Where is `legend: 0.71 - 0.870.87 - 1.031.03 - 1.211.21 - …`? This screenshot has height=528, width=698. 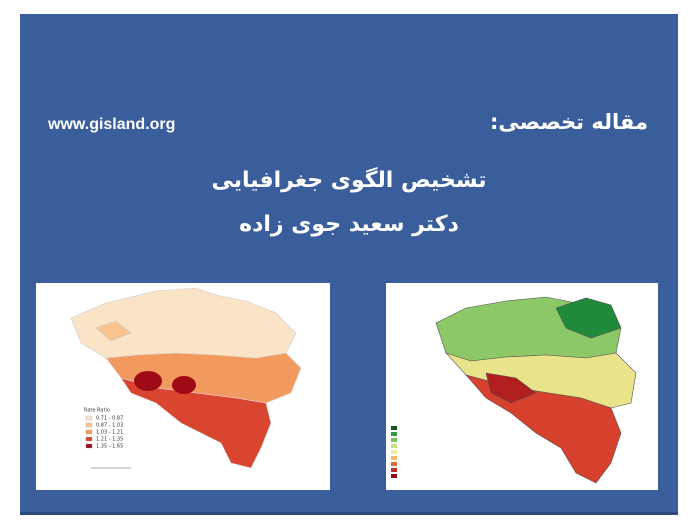 legend: 0.71 - 0.870.87 - 1.031.03 - 1.211.21 - … is located at coordinates (104, 432).